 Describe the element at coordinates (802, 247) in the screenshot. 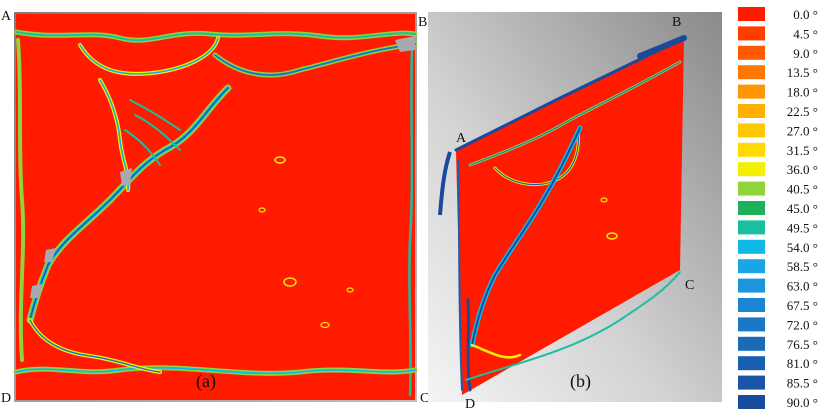

I see `legend-label: 54.0 °` at that location.